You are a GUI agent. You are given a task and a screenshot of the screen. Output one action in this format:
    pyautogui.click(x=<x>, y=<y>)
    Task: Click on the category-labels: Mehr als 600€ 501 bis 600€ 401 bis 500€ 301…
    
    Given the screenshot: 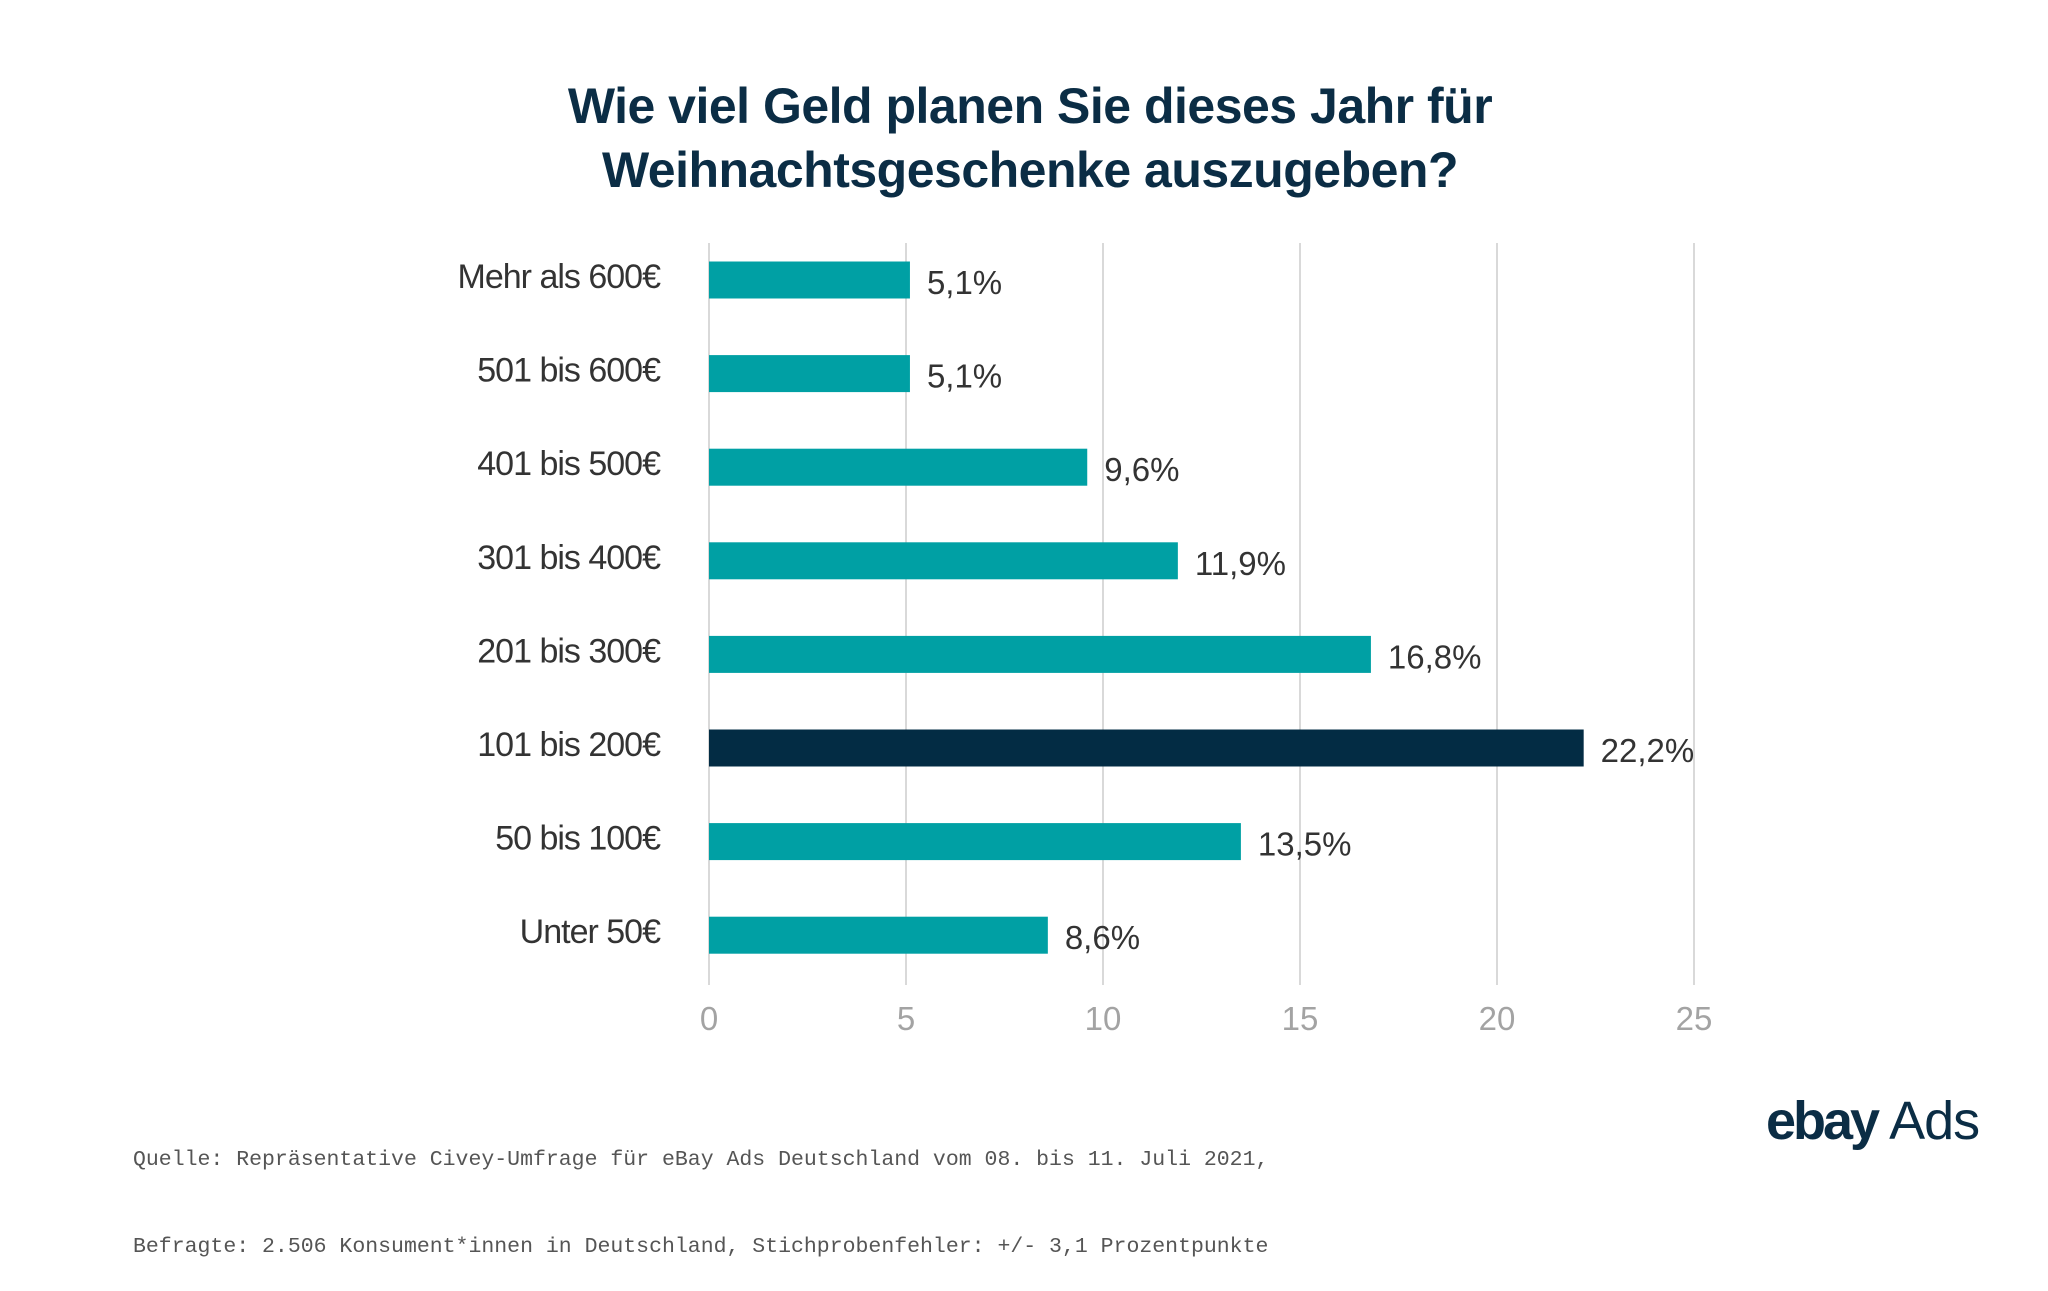 What is the action you would take?
    pyautogui.click(x=560, y=604)
    